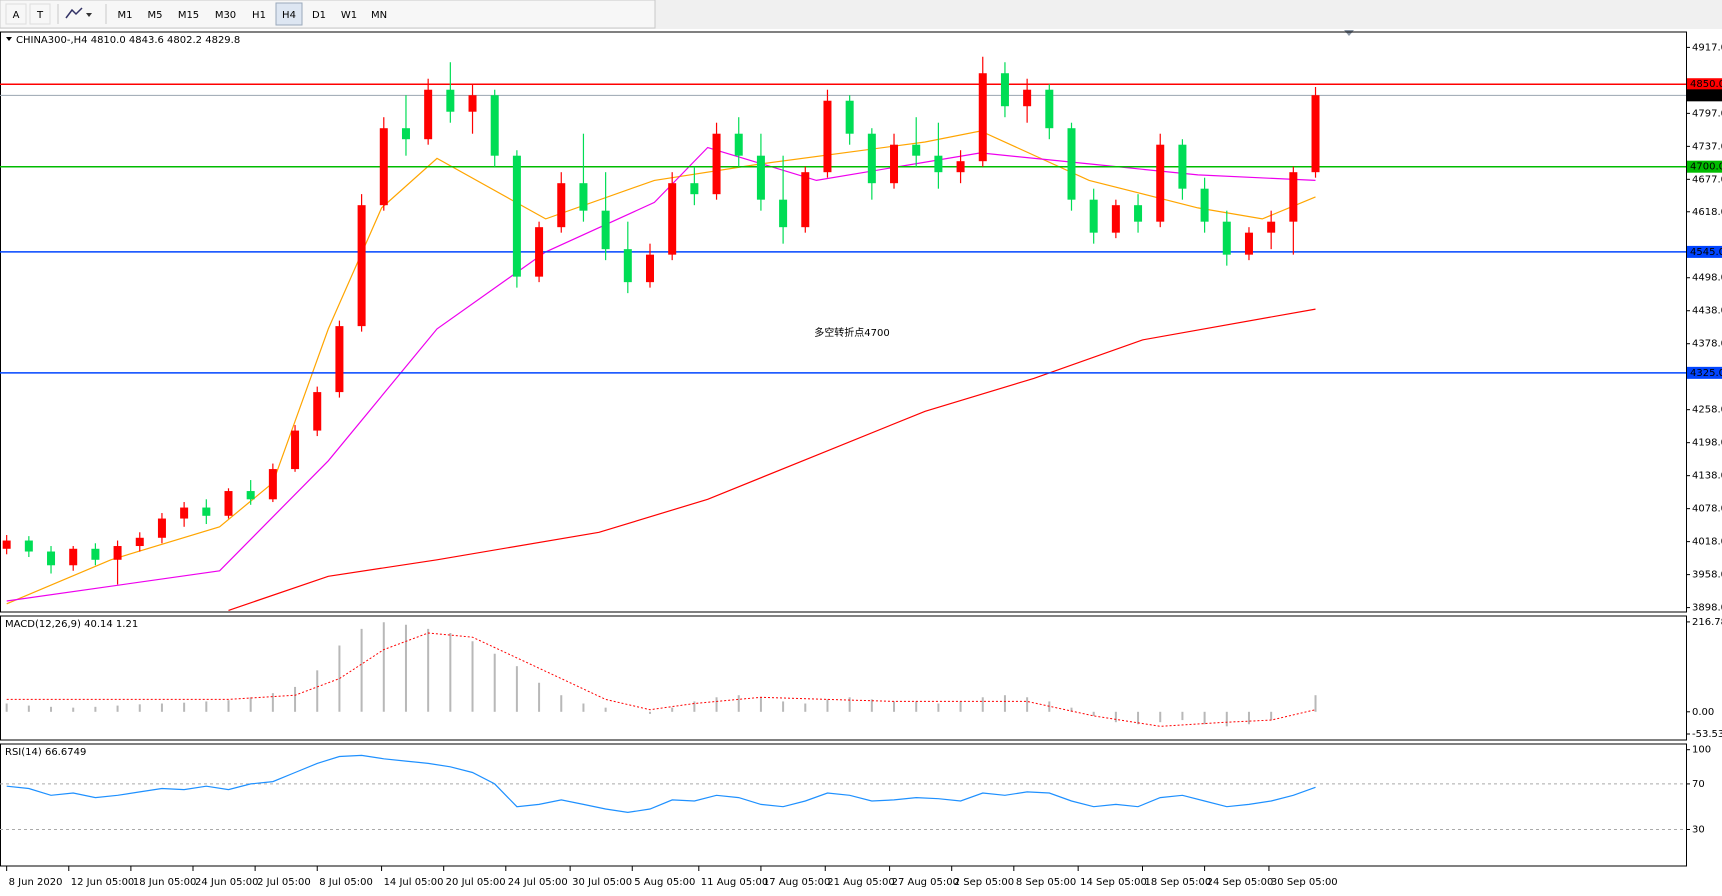 This screenshot has width=1722, height=896. What do you see at coordinates (1707, 734) in the screenshot?
I see `y-tick-label: -53.53` at bounding box center [1707, 734].